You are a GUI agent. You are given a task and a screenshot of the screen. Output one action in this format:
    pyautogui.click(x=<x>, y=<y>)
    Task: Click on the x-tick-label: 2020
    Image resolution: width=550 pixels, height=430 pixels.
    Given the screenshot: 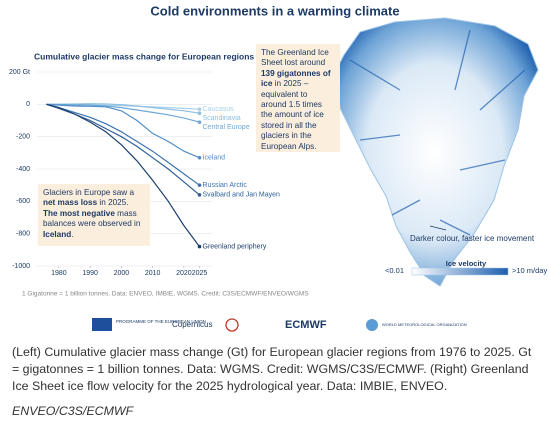 What is the action you would take?
    pyautogui.click(x=184, y=273)
    